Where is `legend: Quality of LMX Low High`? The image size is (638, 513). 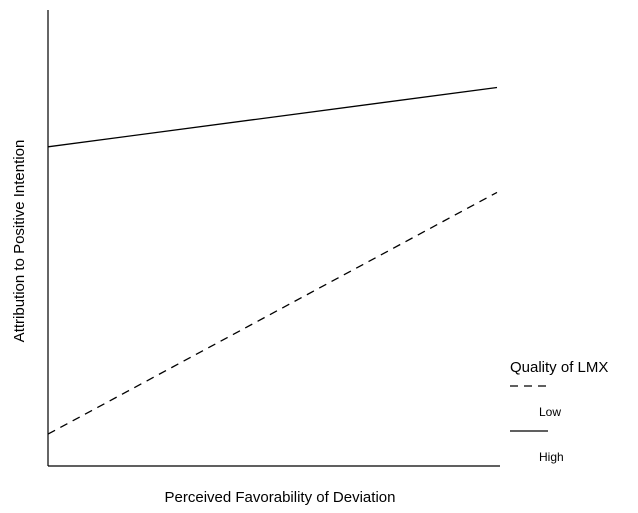
legend: Quality of LMX Low High is located at coordinates (559, 411).